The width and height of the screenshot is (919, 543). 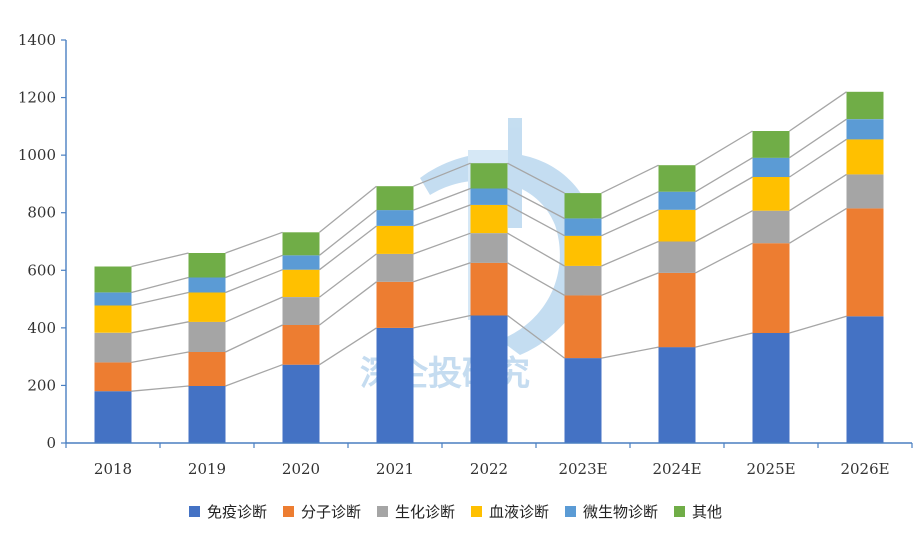 I want to click on bar-2-2018, so click(x=113, y=377).